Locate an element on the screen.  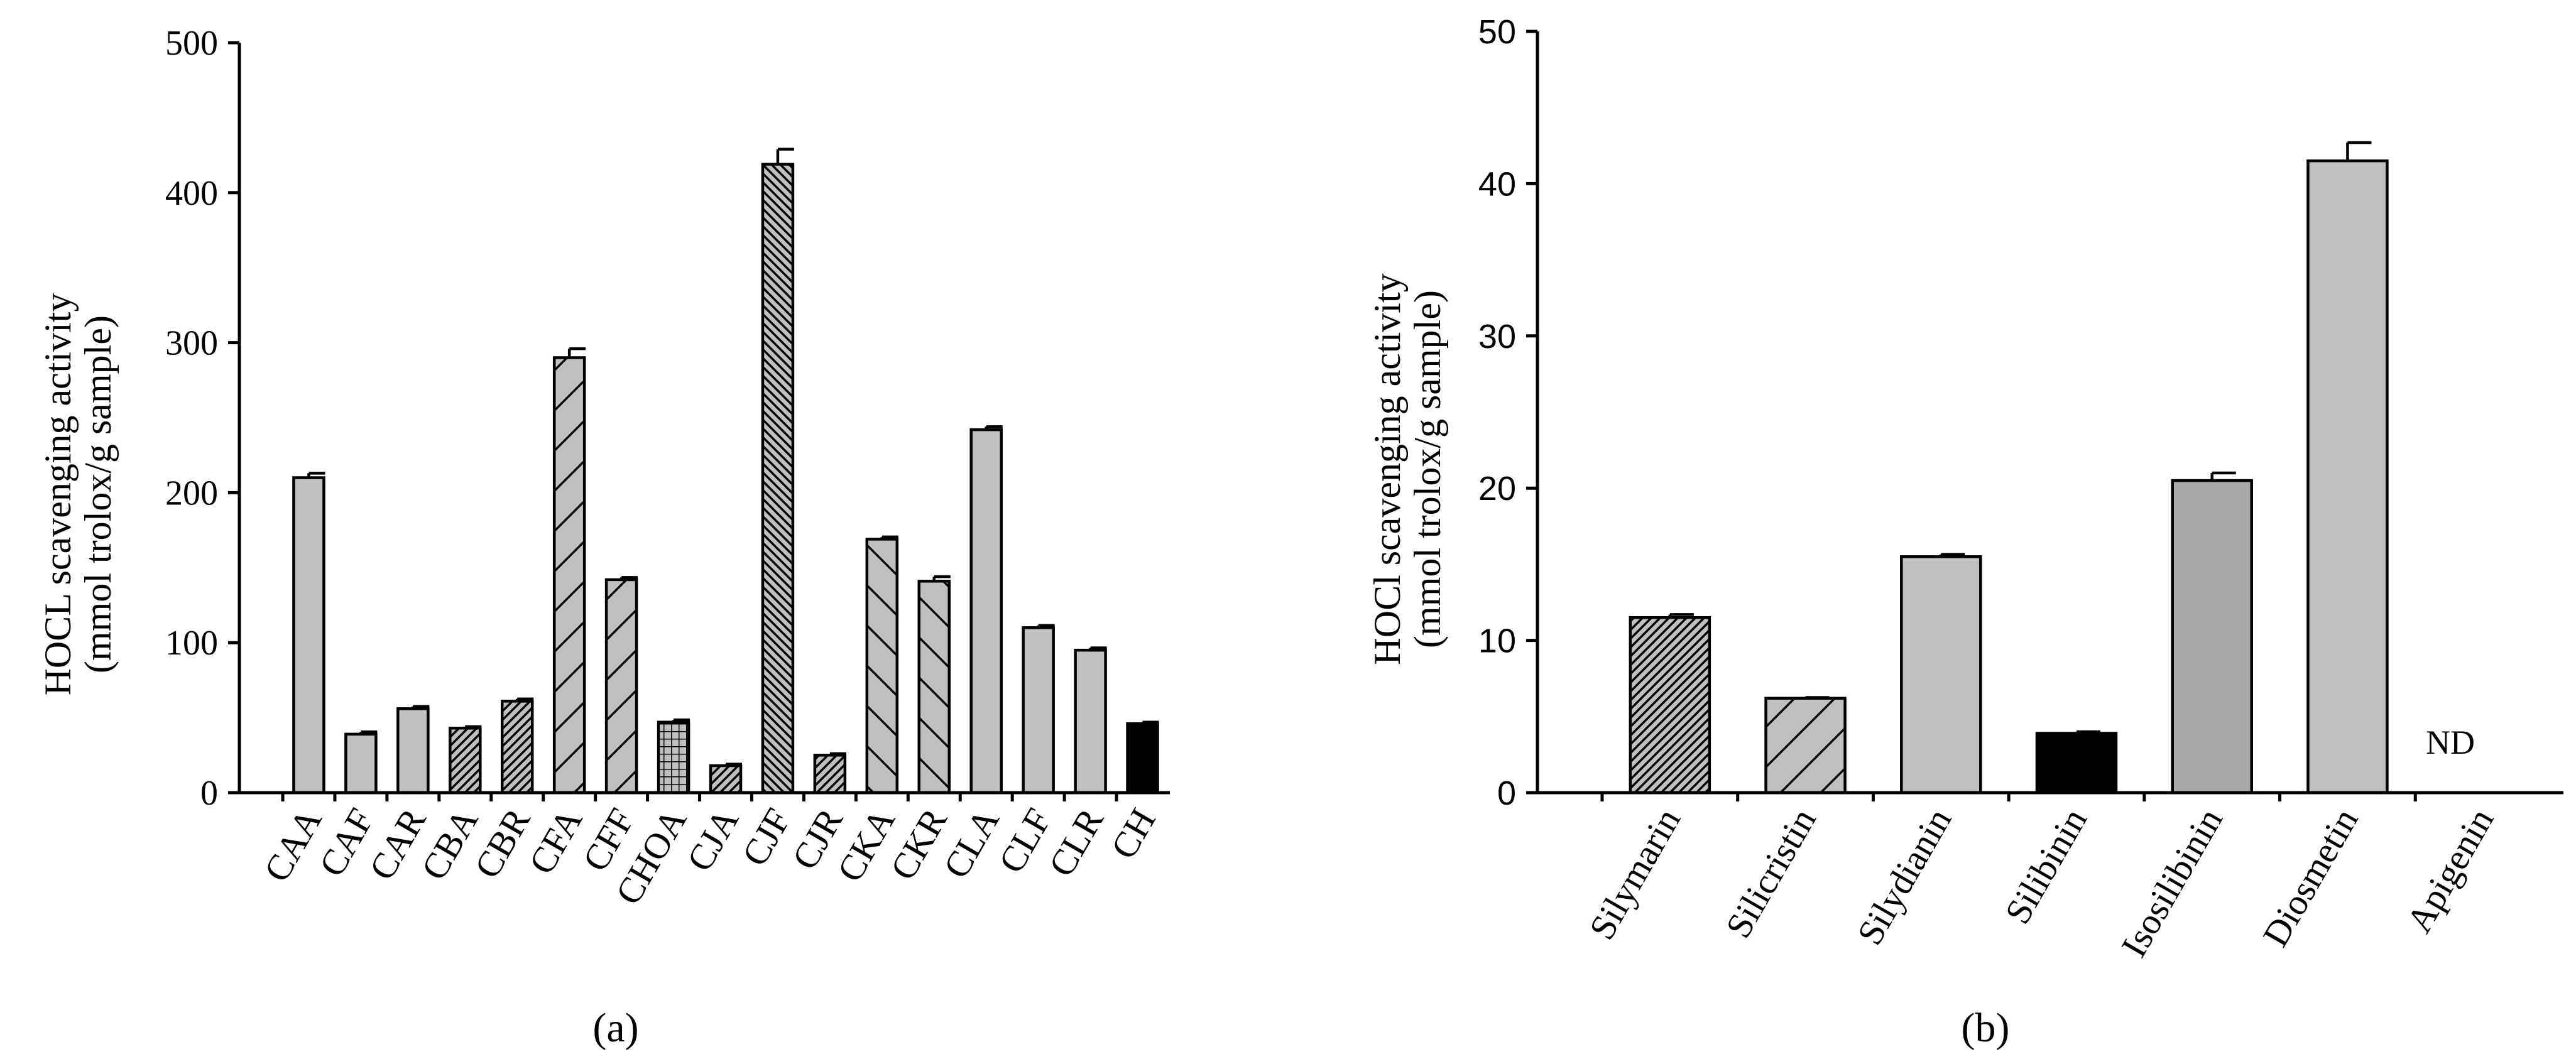
b-y-tick-label: 0 is located at coordinates (1507, 793).